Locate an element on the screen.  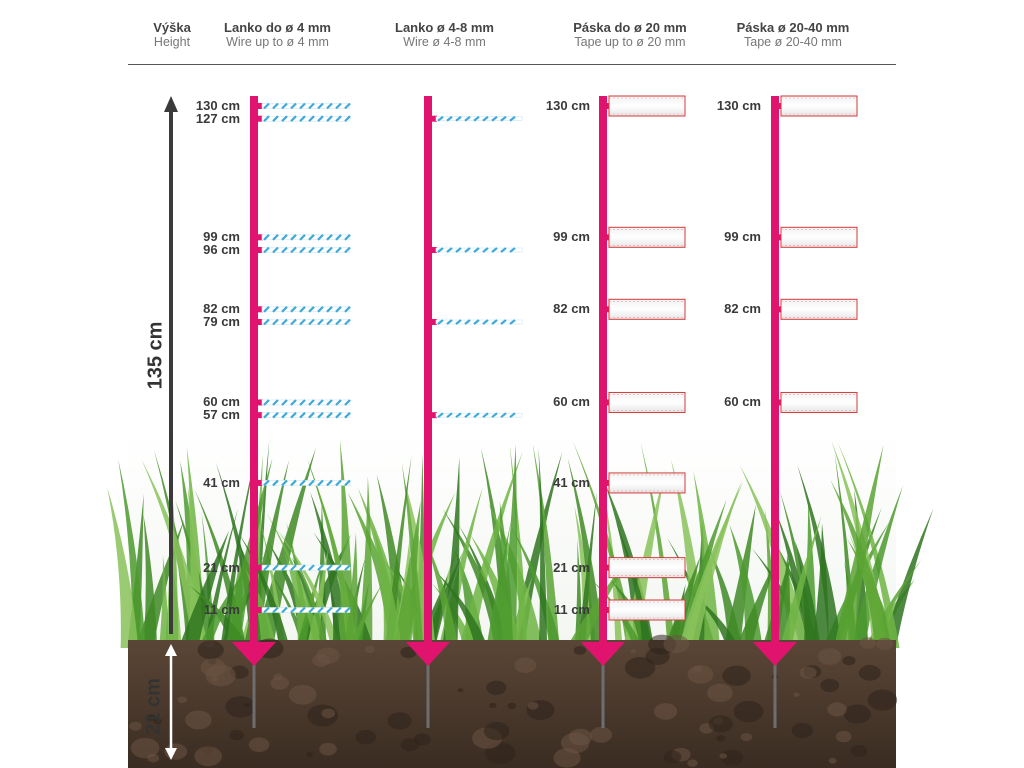
height-label: 57 cm is located at coordinates (221, 415).